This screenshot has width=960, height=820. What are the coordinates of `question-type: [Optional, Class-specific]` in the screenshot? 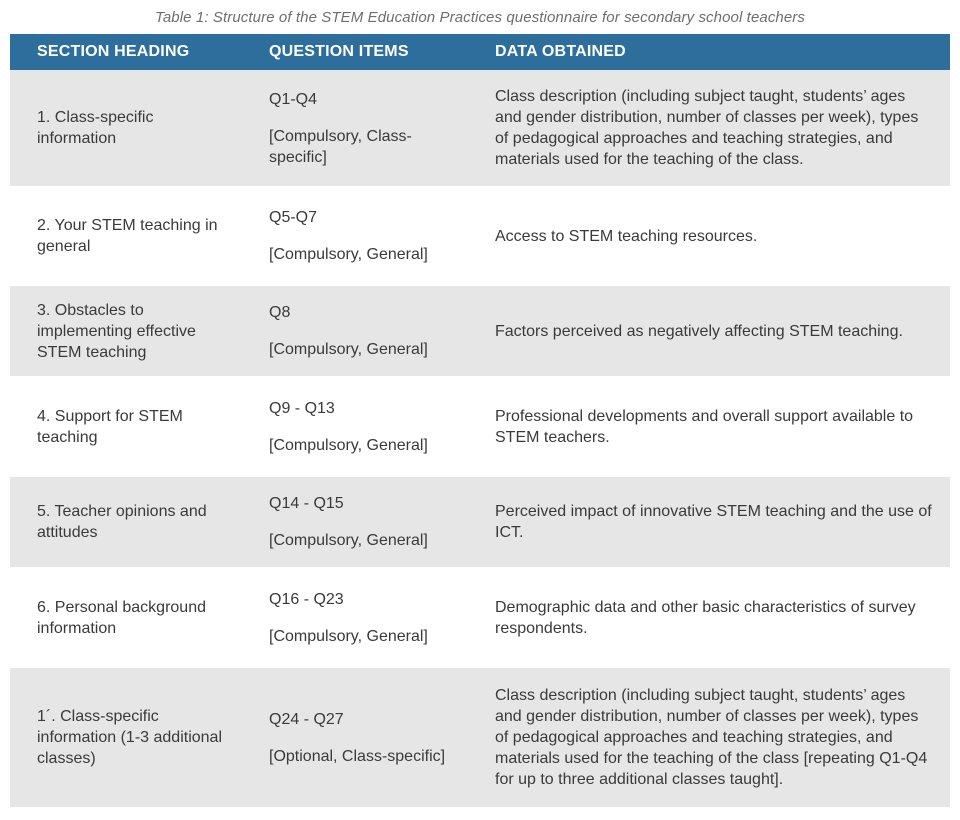 It's located at (357, 756).